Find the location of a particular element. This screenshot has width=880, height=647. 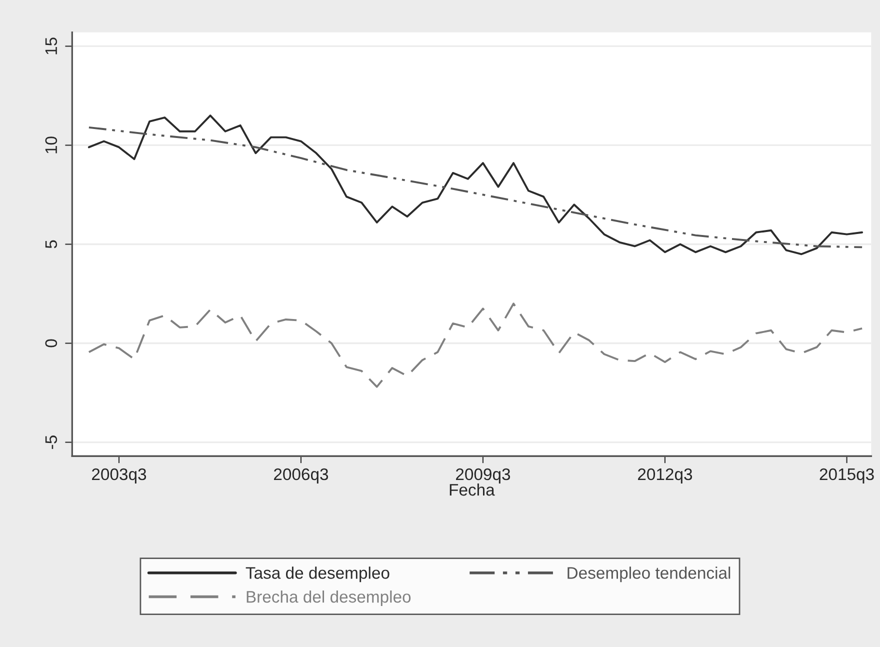

x-tick-label: 2006q3 is located at coordinates (301, 476).